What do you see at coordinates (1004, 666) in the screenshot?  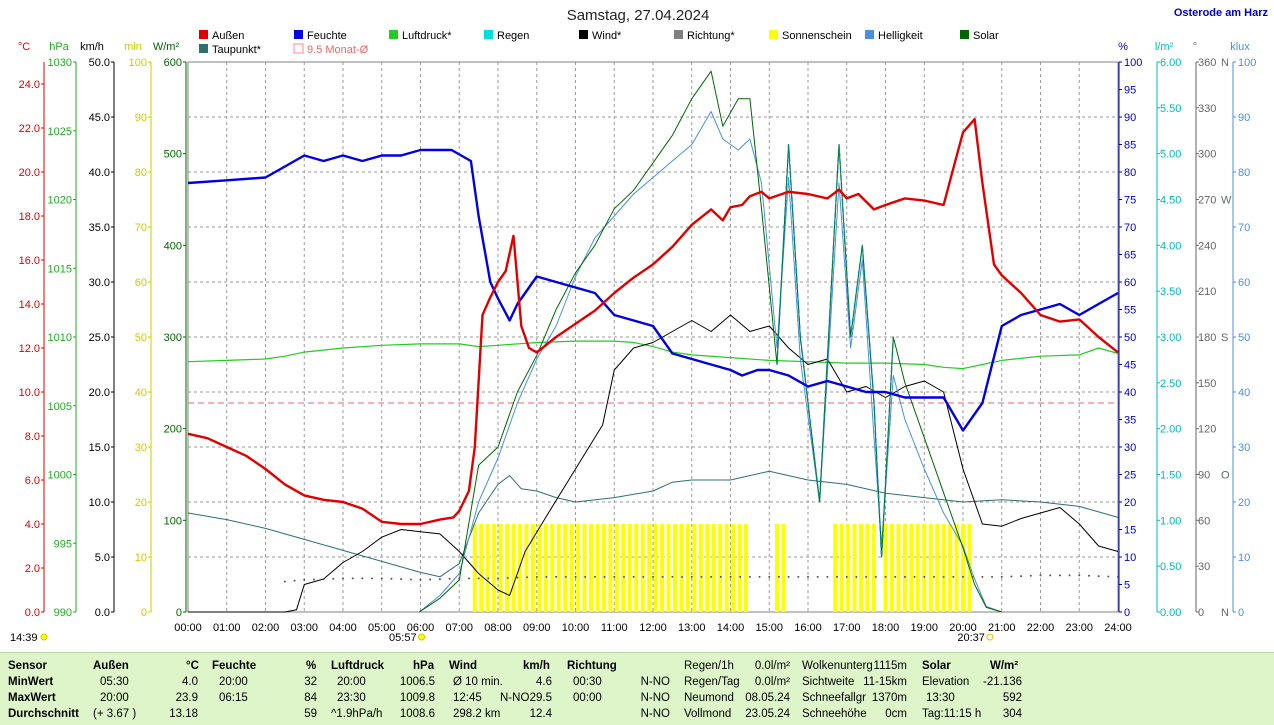 I see `stats-solar-unit: W/m²` at bounding box center [1004, 666].